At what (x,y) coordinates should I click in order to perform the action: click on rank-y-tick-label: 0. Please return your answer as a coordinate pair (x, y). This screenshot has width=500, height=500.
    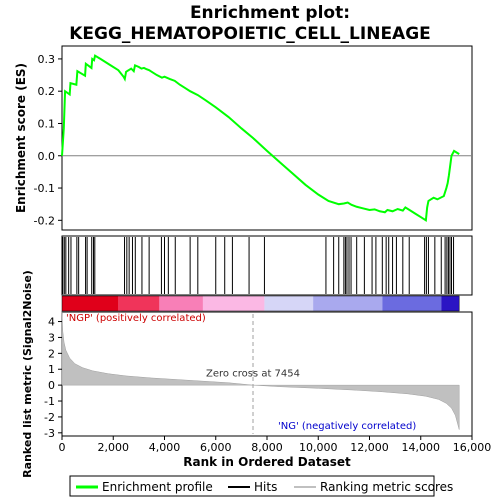
    Looking at the image, I should click on (51, 385).